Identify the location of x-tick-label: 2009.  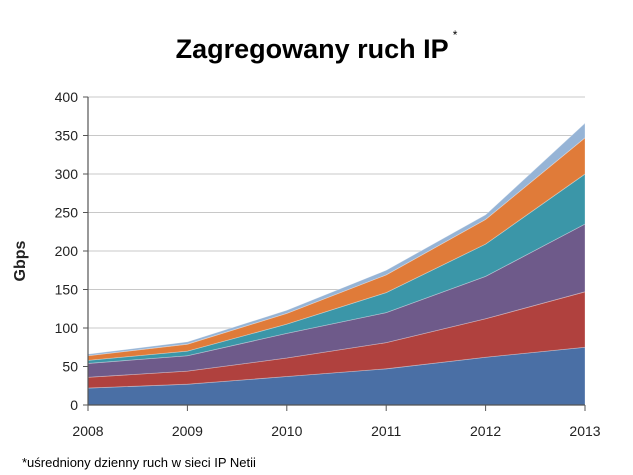
(187, 431).